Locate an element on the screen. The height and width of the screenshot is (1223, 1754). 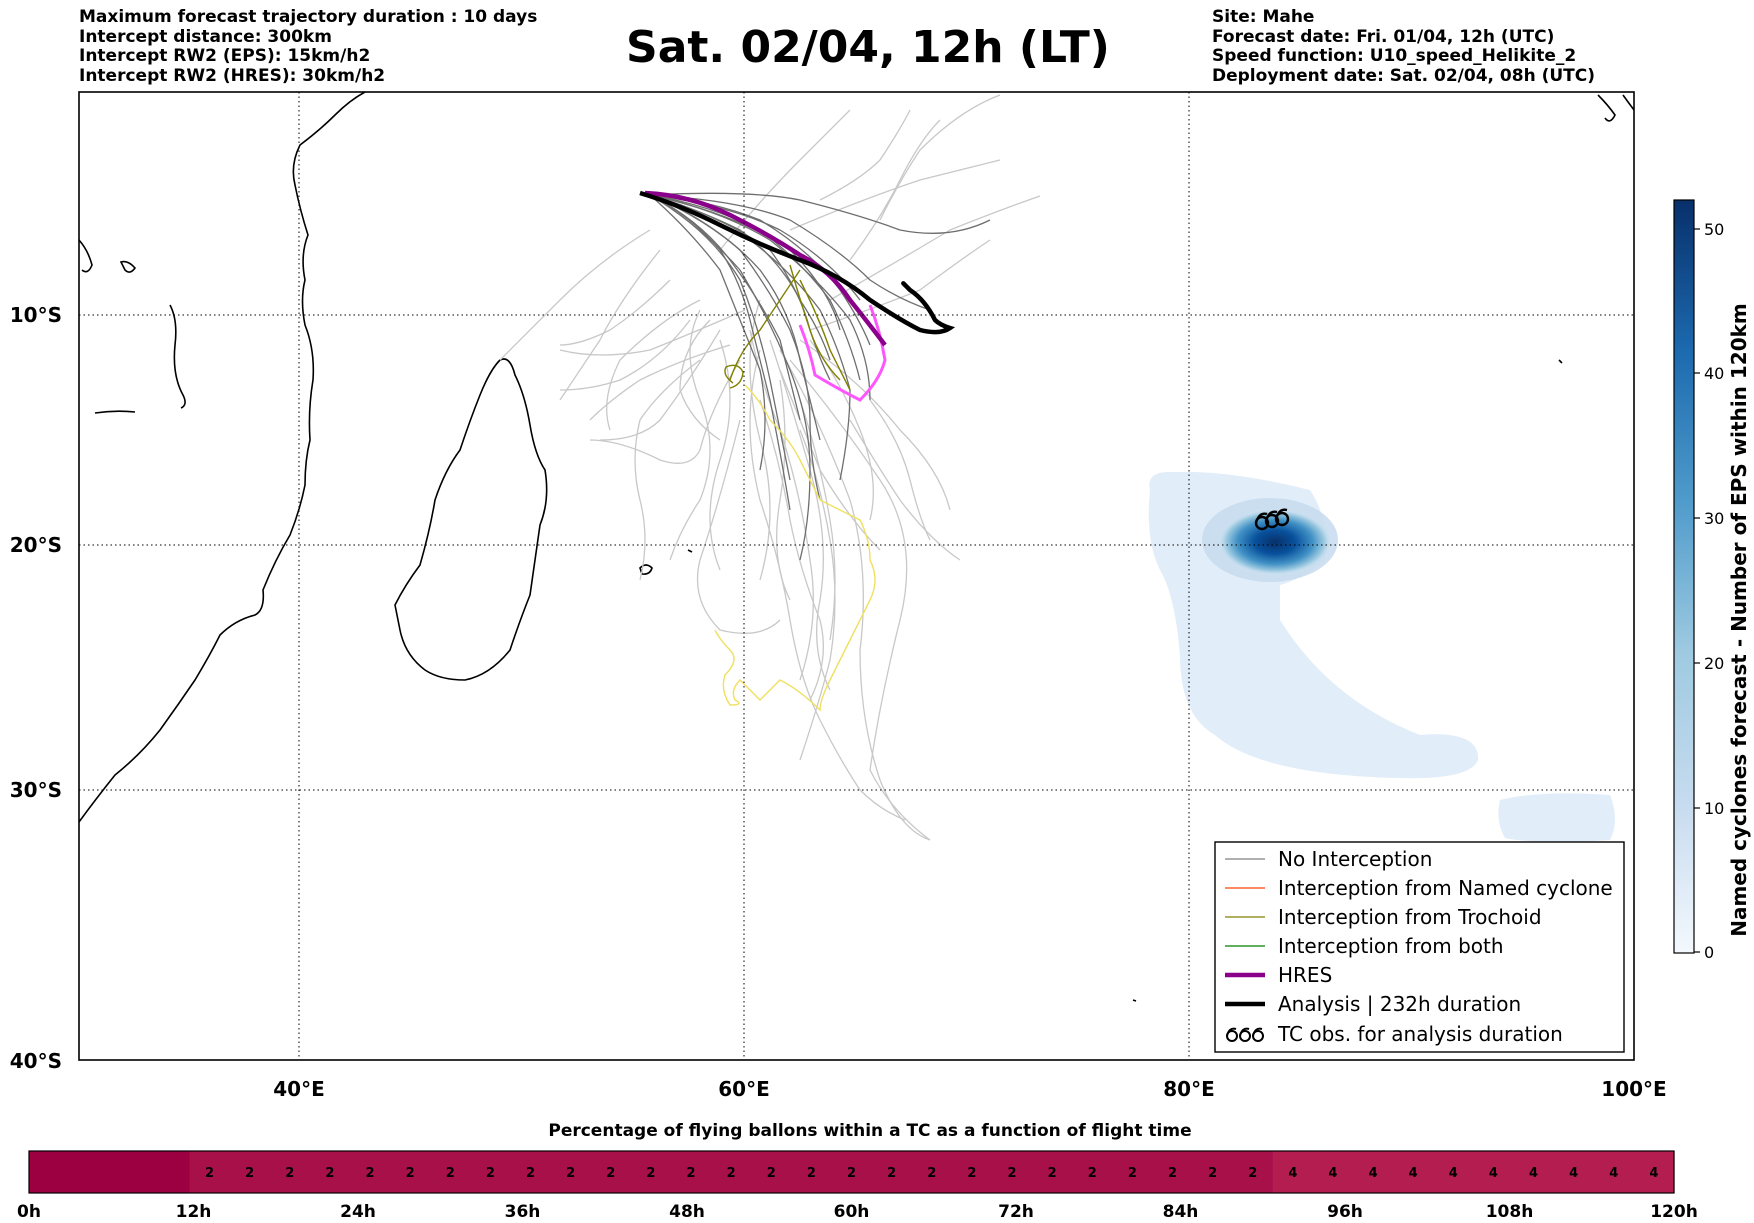
colorbar-tick-10: 10 is located at coordinates (1714, 808).